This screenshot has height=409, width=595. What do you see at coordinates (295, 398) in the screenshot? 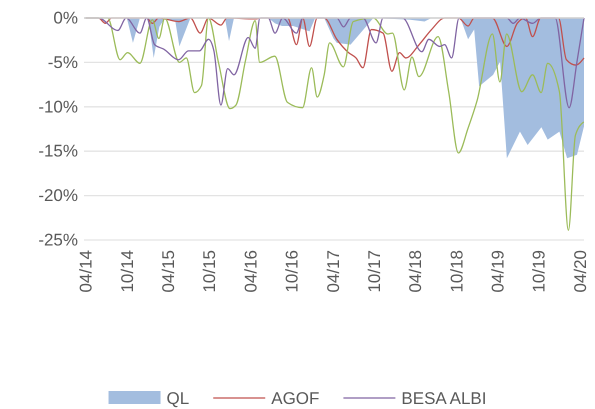
I see `legend-label: AGOF` at bounding box center [295, 398].